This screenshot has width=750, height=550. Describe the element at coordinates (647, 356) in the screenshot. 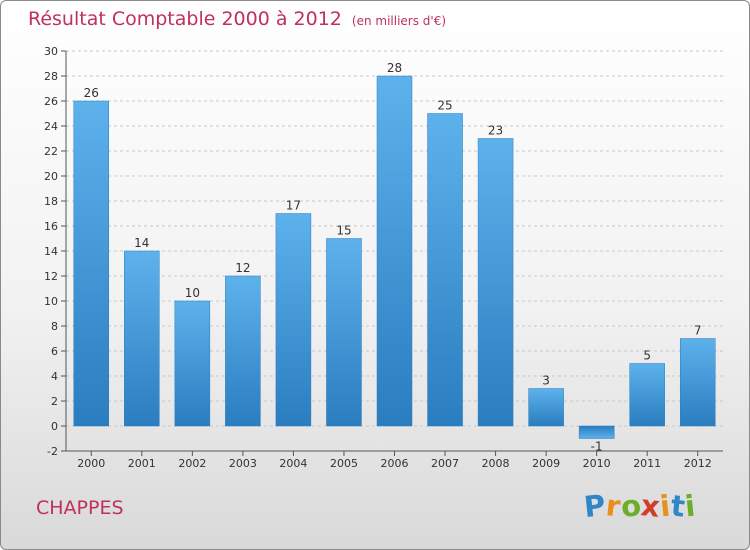

I see `data-label-2011: 5` at that location.